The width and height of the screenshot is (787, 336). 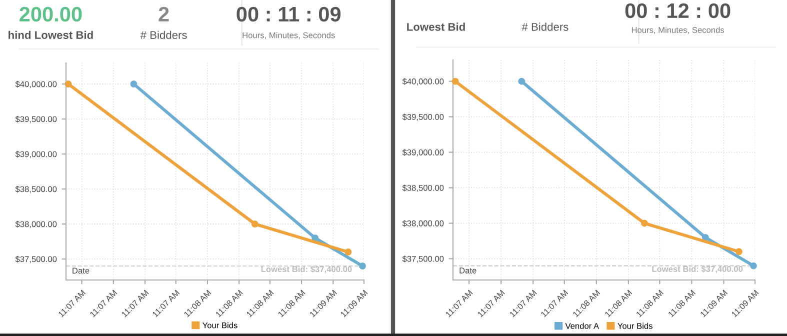 What do you see at coordinates (582, 325) in the screenshot?
I see `legend-label: Vendor A` at bounding box center [582, 325].